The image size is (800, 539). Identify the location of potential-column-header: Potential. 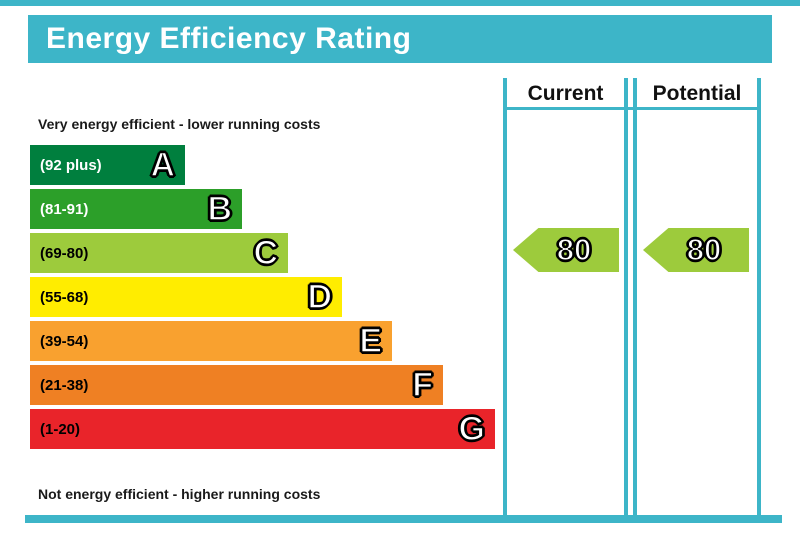
(697, 93).